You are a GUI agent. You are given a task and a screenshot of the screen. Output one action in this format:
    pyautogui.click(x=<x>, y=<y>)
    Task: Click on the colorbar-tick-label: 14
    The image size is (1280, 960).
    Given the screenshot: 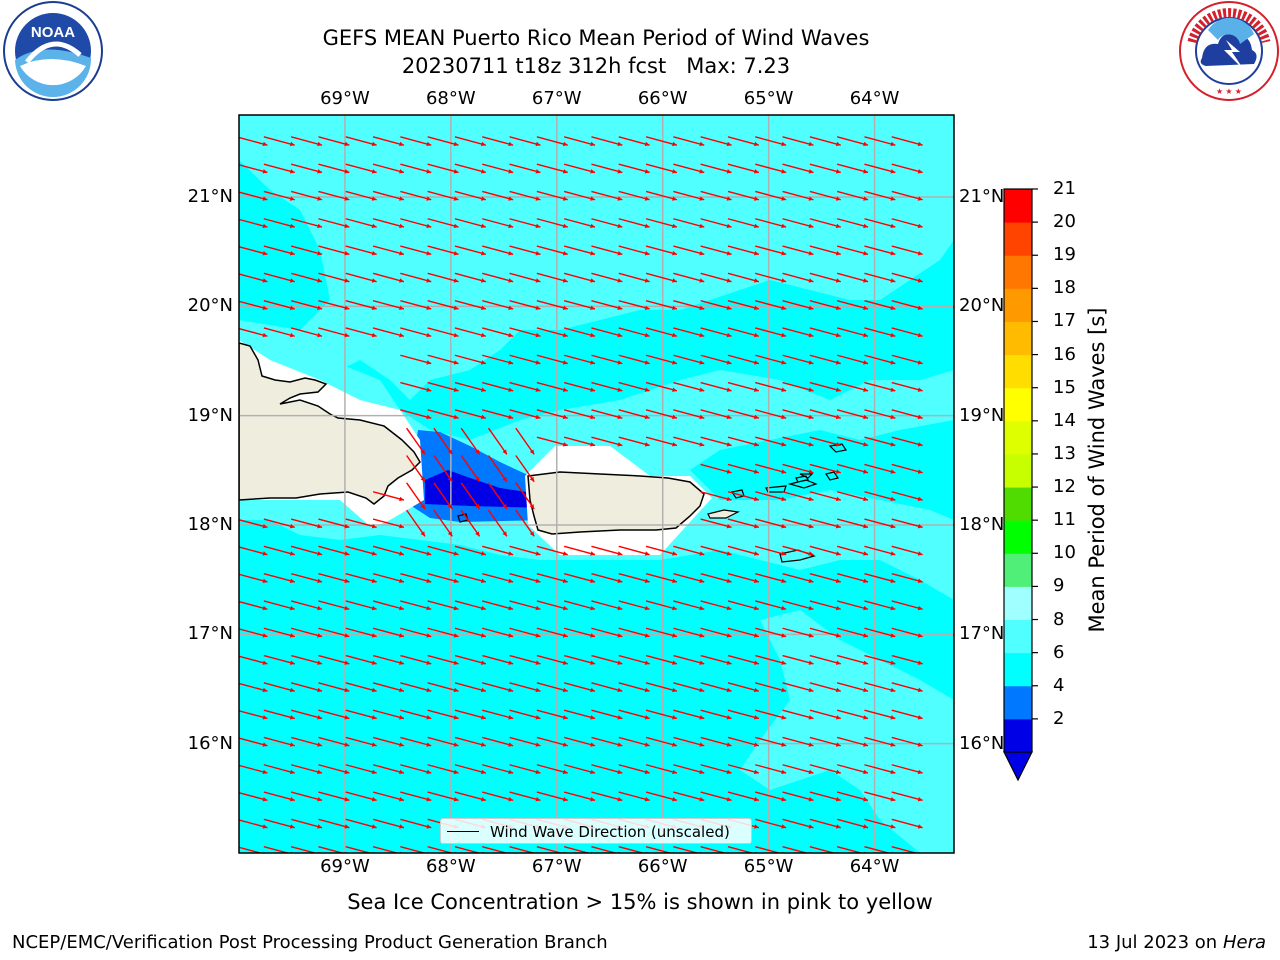 What is the action you would take?
    pyautogui.click(x=1064, y=420)
    